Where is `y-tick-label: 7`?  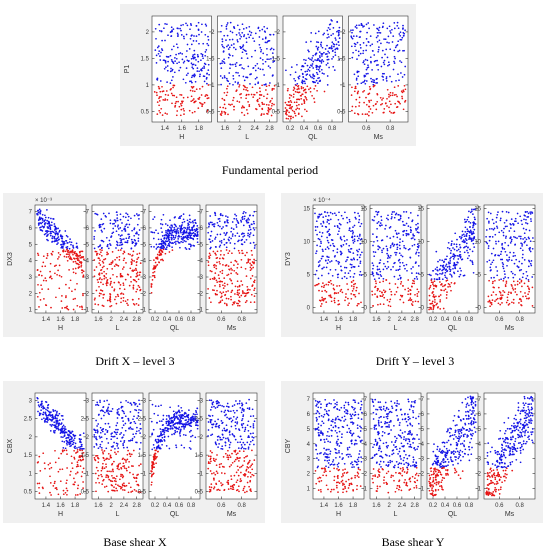 y-tick-label: 7 is located at coordinates (88, 213).